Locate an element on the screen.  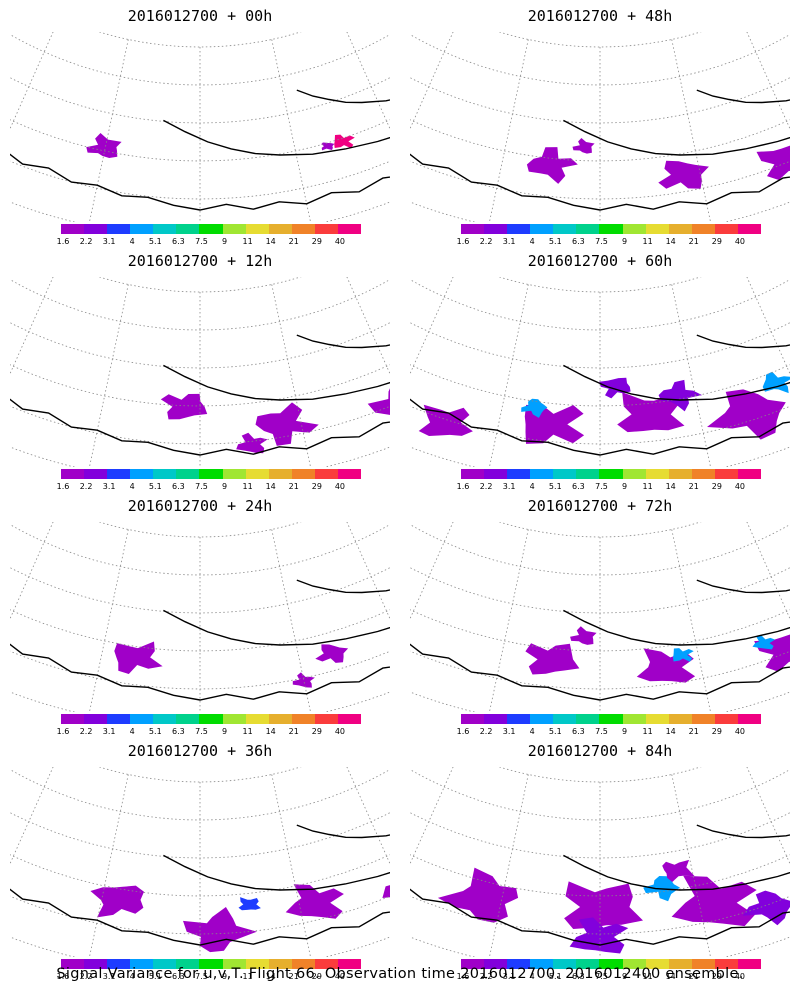
colorbar-label: 14 is located at coordinates (670, 486).